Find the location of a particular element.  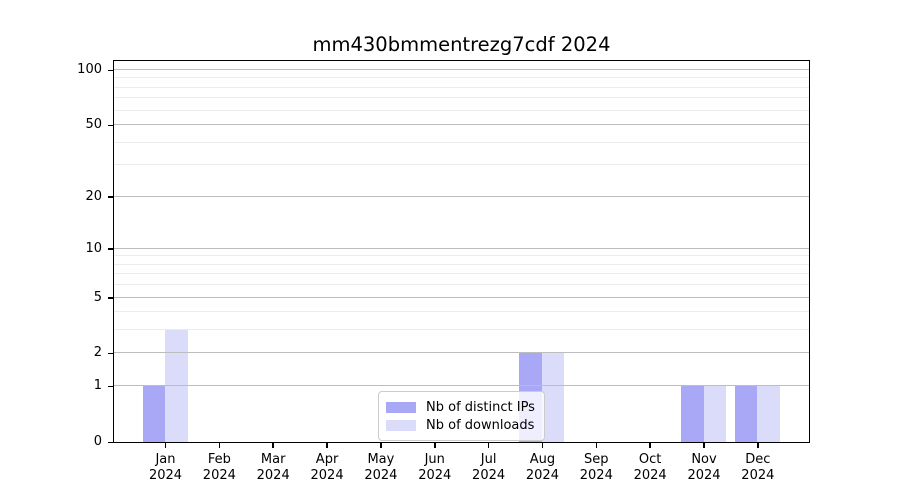

downloads-swatch is located at coordinates (401, 425).